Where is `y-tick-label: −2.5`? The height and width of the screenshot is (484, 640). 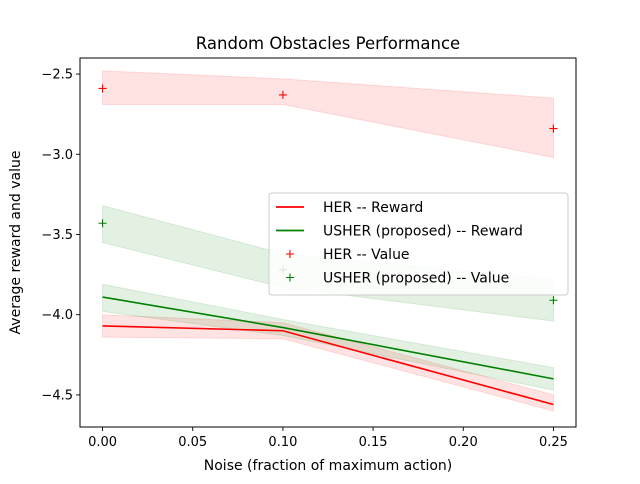
y-tick-label: −2.5 is located at coordinates (57, 75).